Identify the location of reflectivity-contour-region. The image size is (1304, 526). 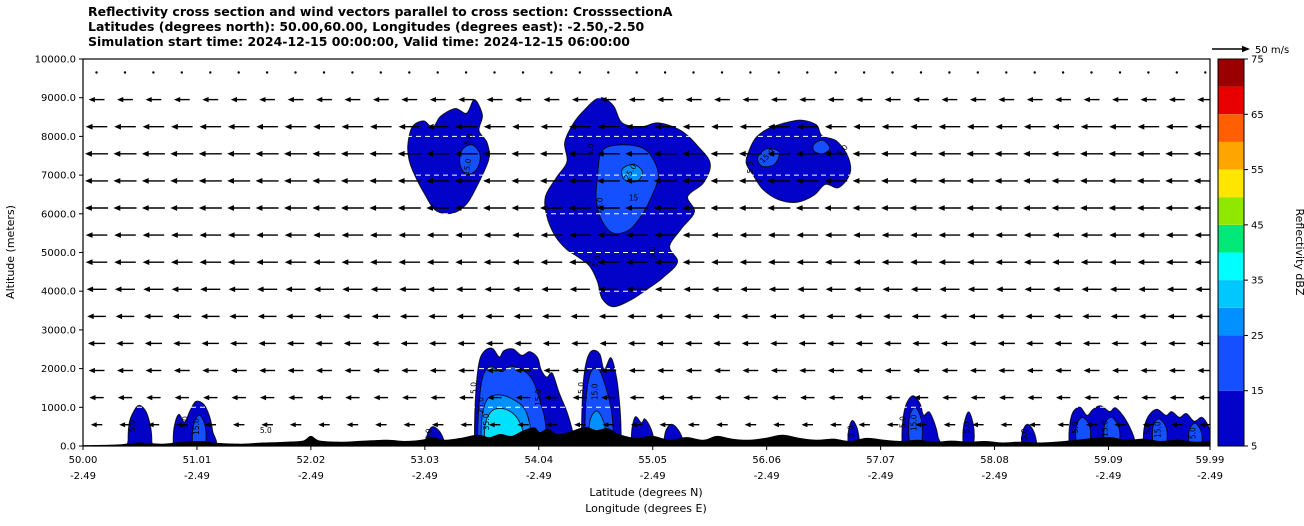
(1195, 434).